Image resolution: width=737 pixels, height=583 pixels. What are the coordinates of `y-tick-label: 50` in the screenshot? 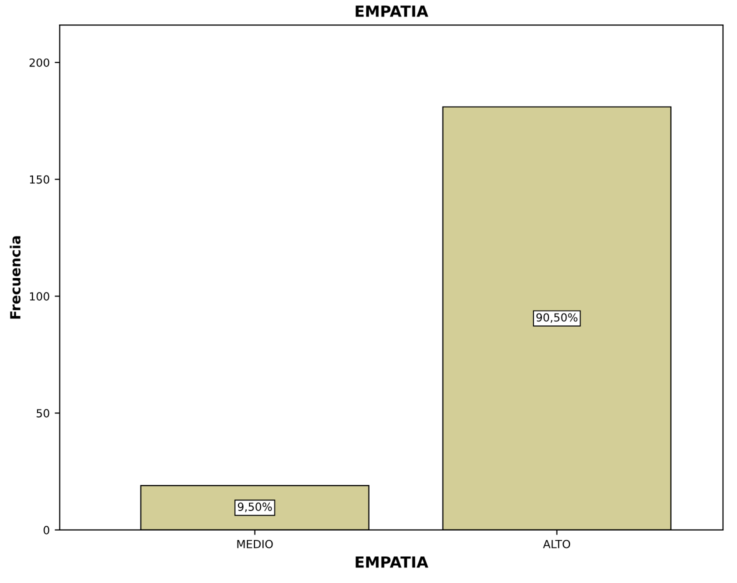 It's located at (43, 413).